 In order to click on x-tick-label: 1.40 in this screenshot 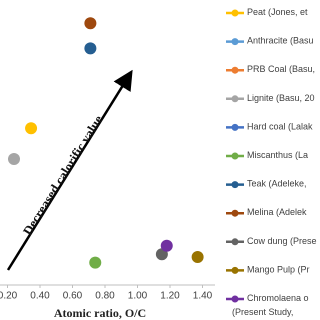, I will do `click(203, 296)`.